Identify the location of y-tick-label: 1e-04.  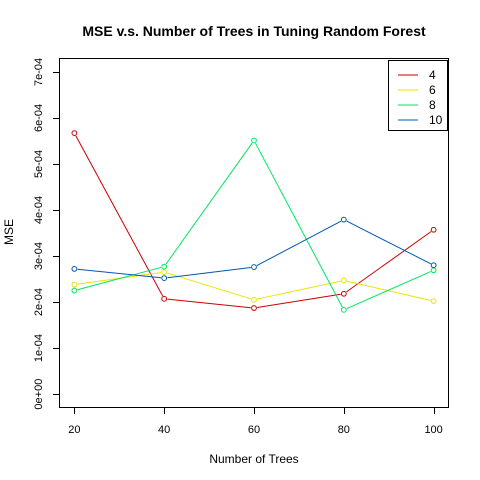
(39, 348).